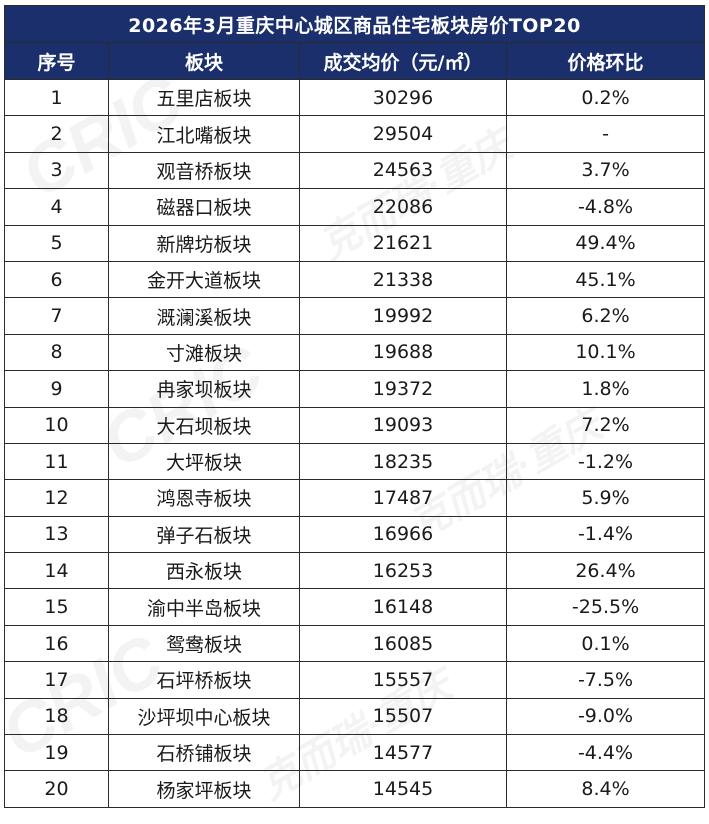 The image size is (709, 824). What do you see at coordinates (605, 279) in the screenshot?
I see `change-cell: 45.1%` at bounding box center [605, 279].